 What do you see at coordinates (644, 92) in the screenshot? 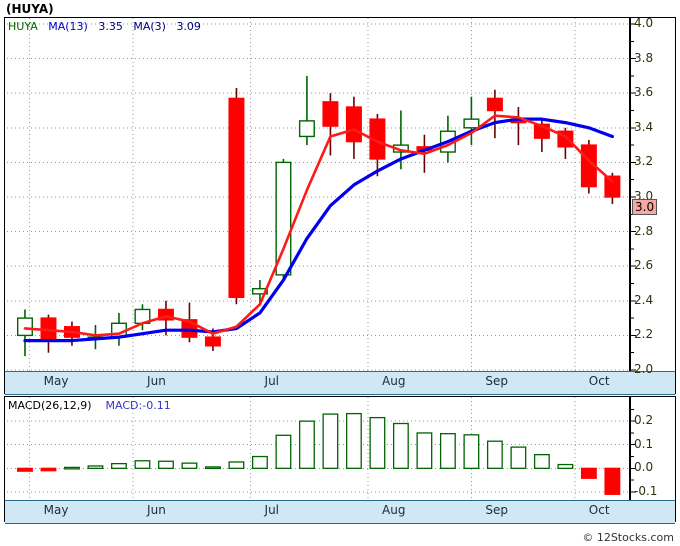
I see `price-axis-tick: 3.6` at bounding box center [644, 92].